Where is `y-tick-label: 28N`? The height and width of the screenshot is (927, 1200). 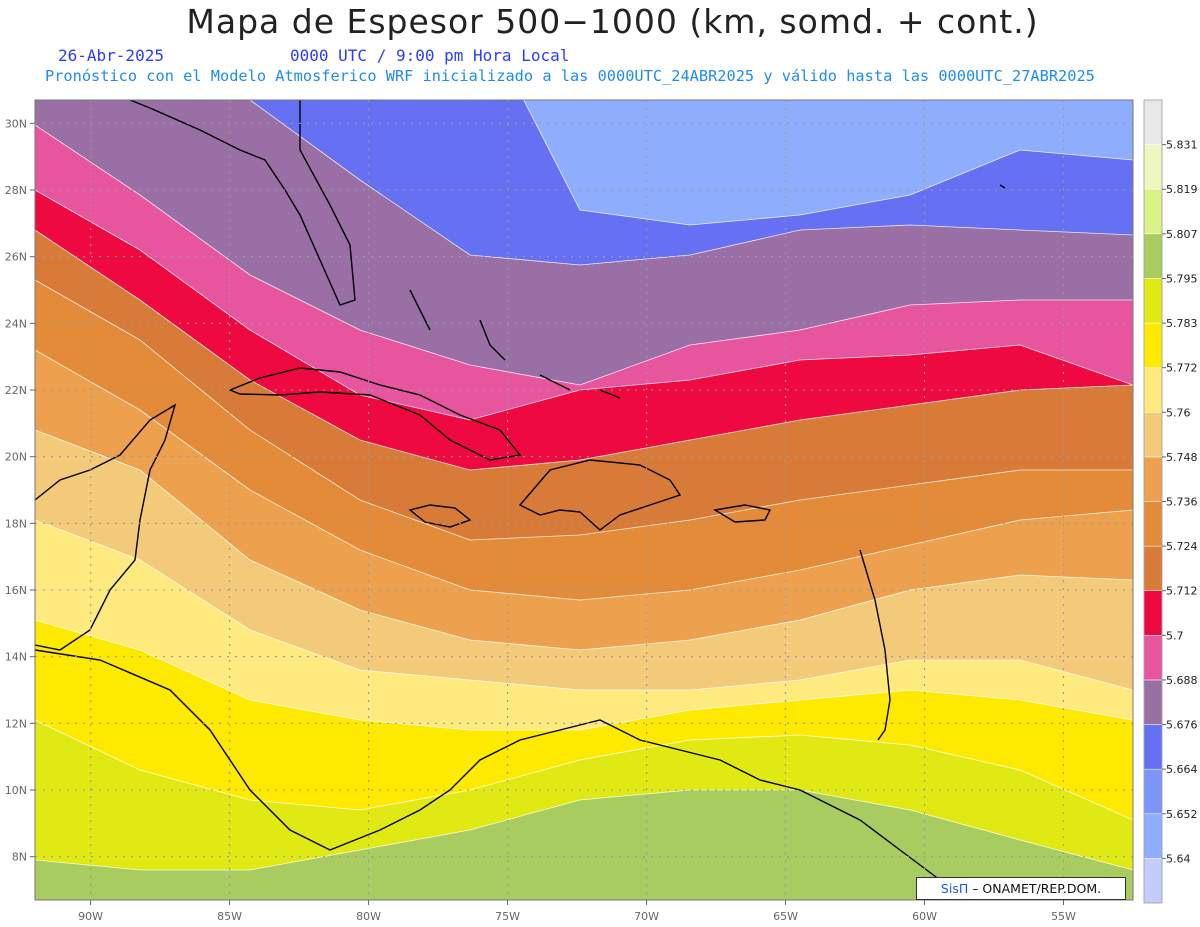
y-tick-label: 28N is located at coordinates (16, 190).